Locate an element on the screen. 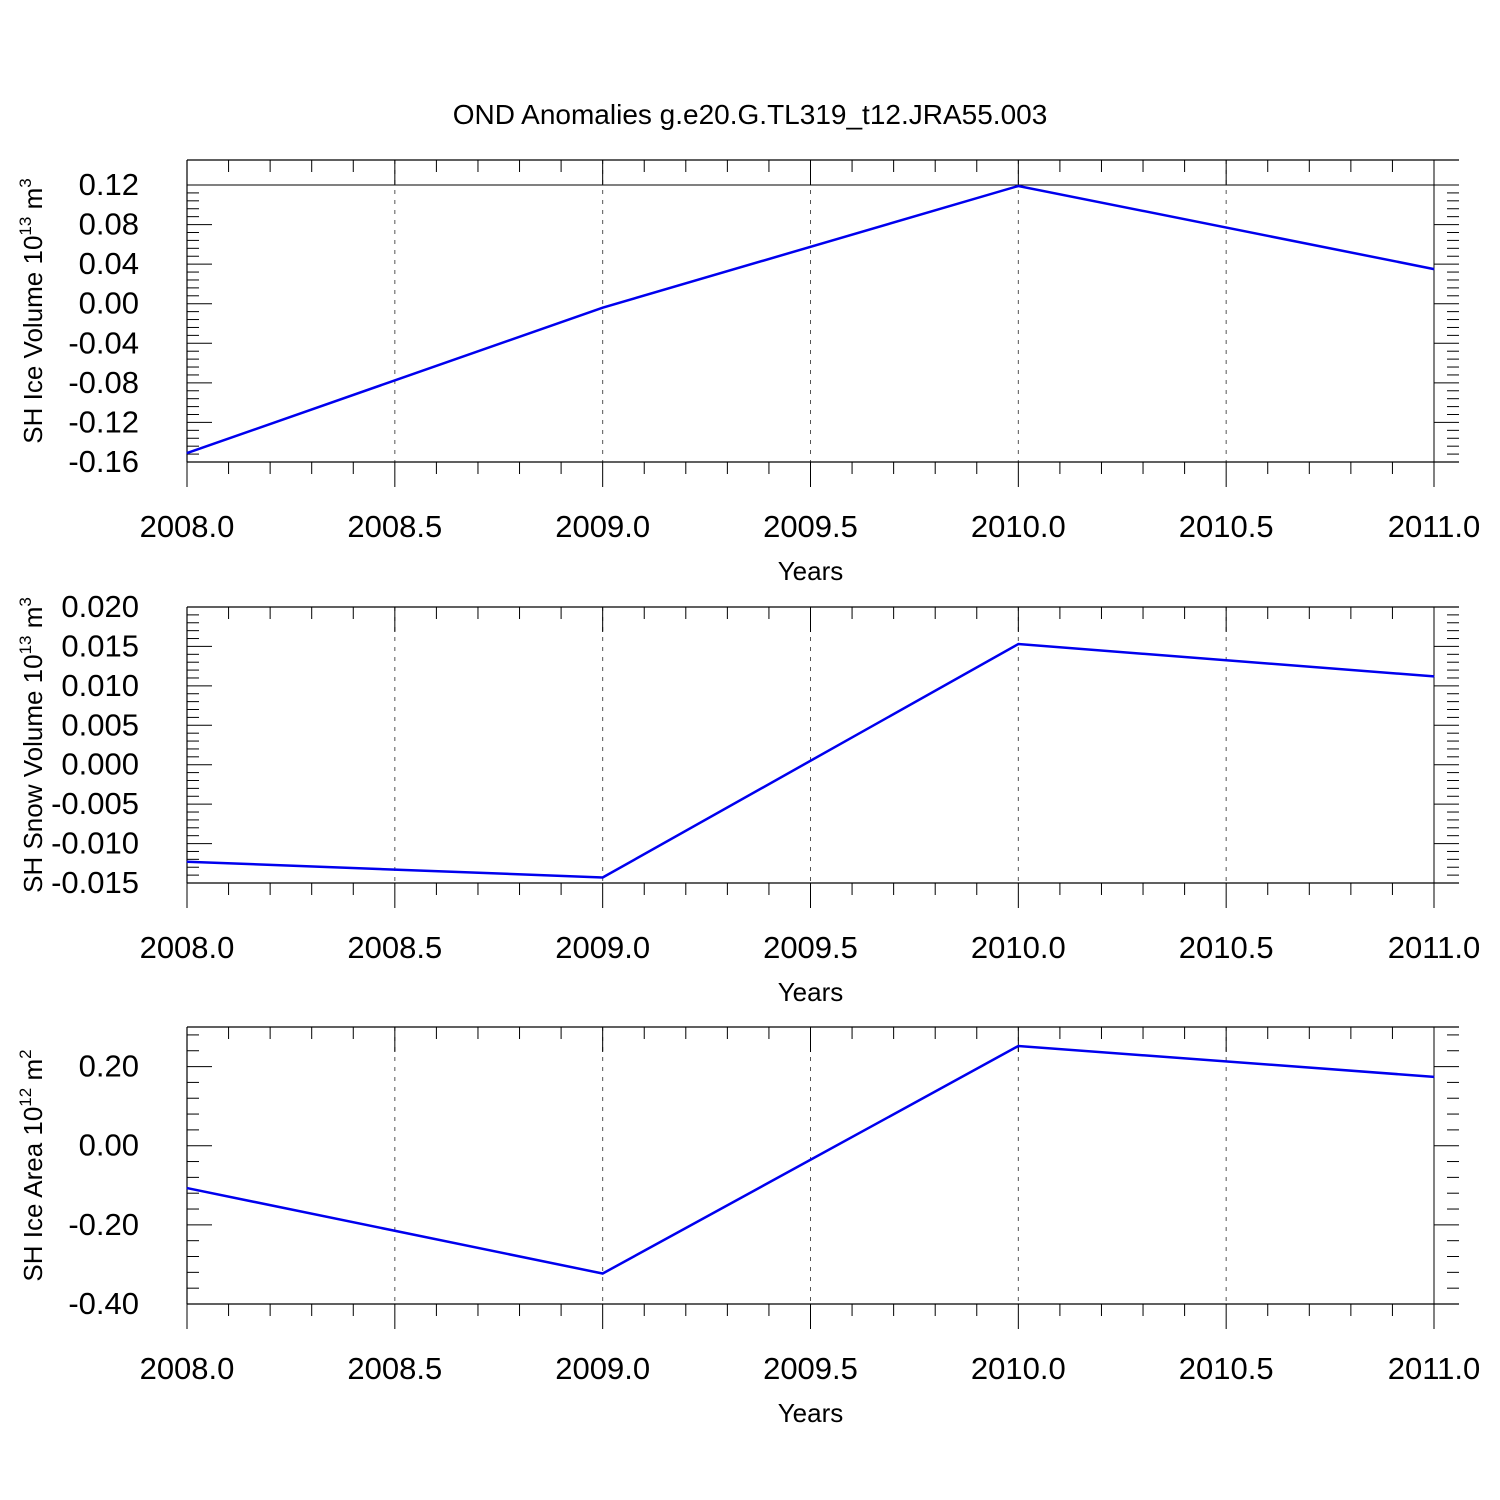  y-tick-label: 0.08 is located at coordinates (109, 224).